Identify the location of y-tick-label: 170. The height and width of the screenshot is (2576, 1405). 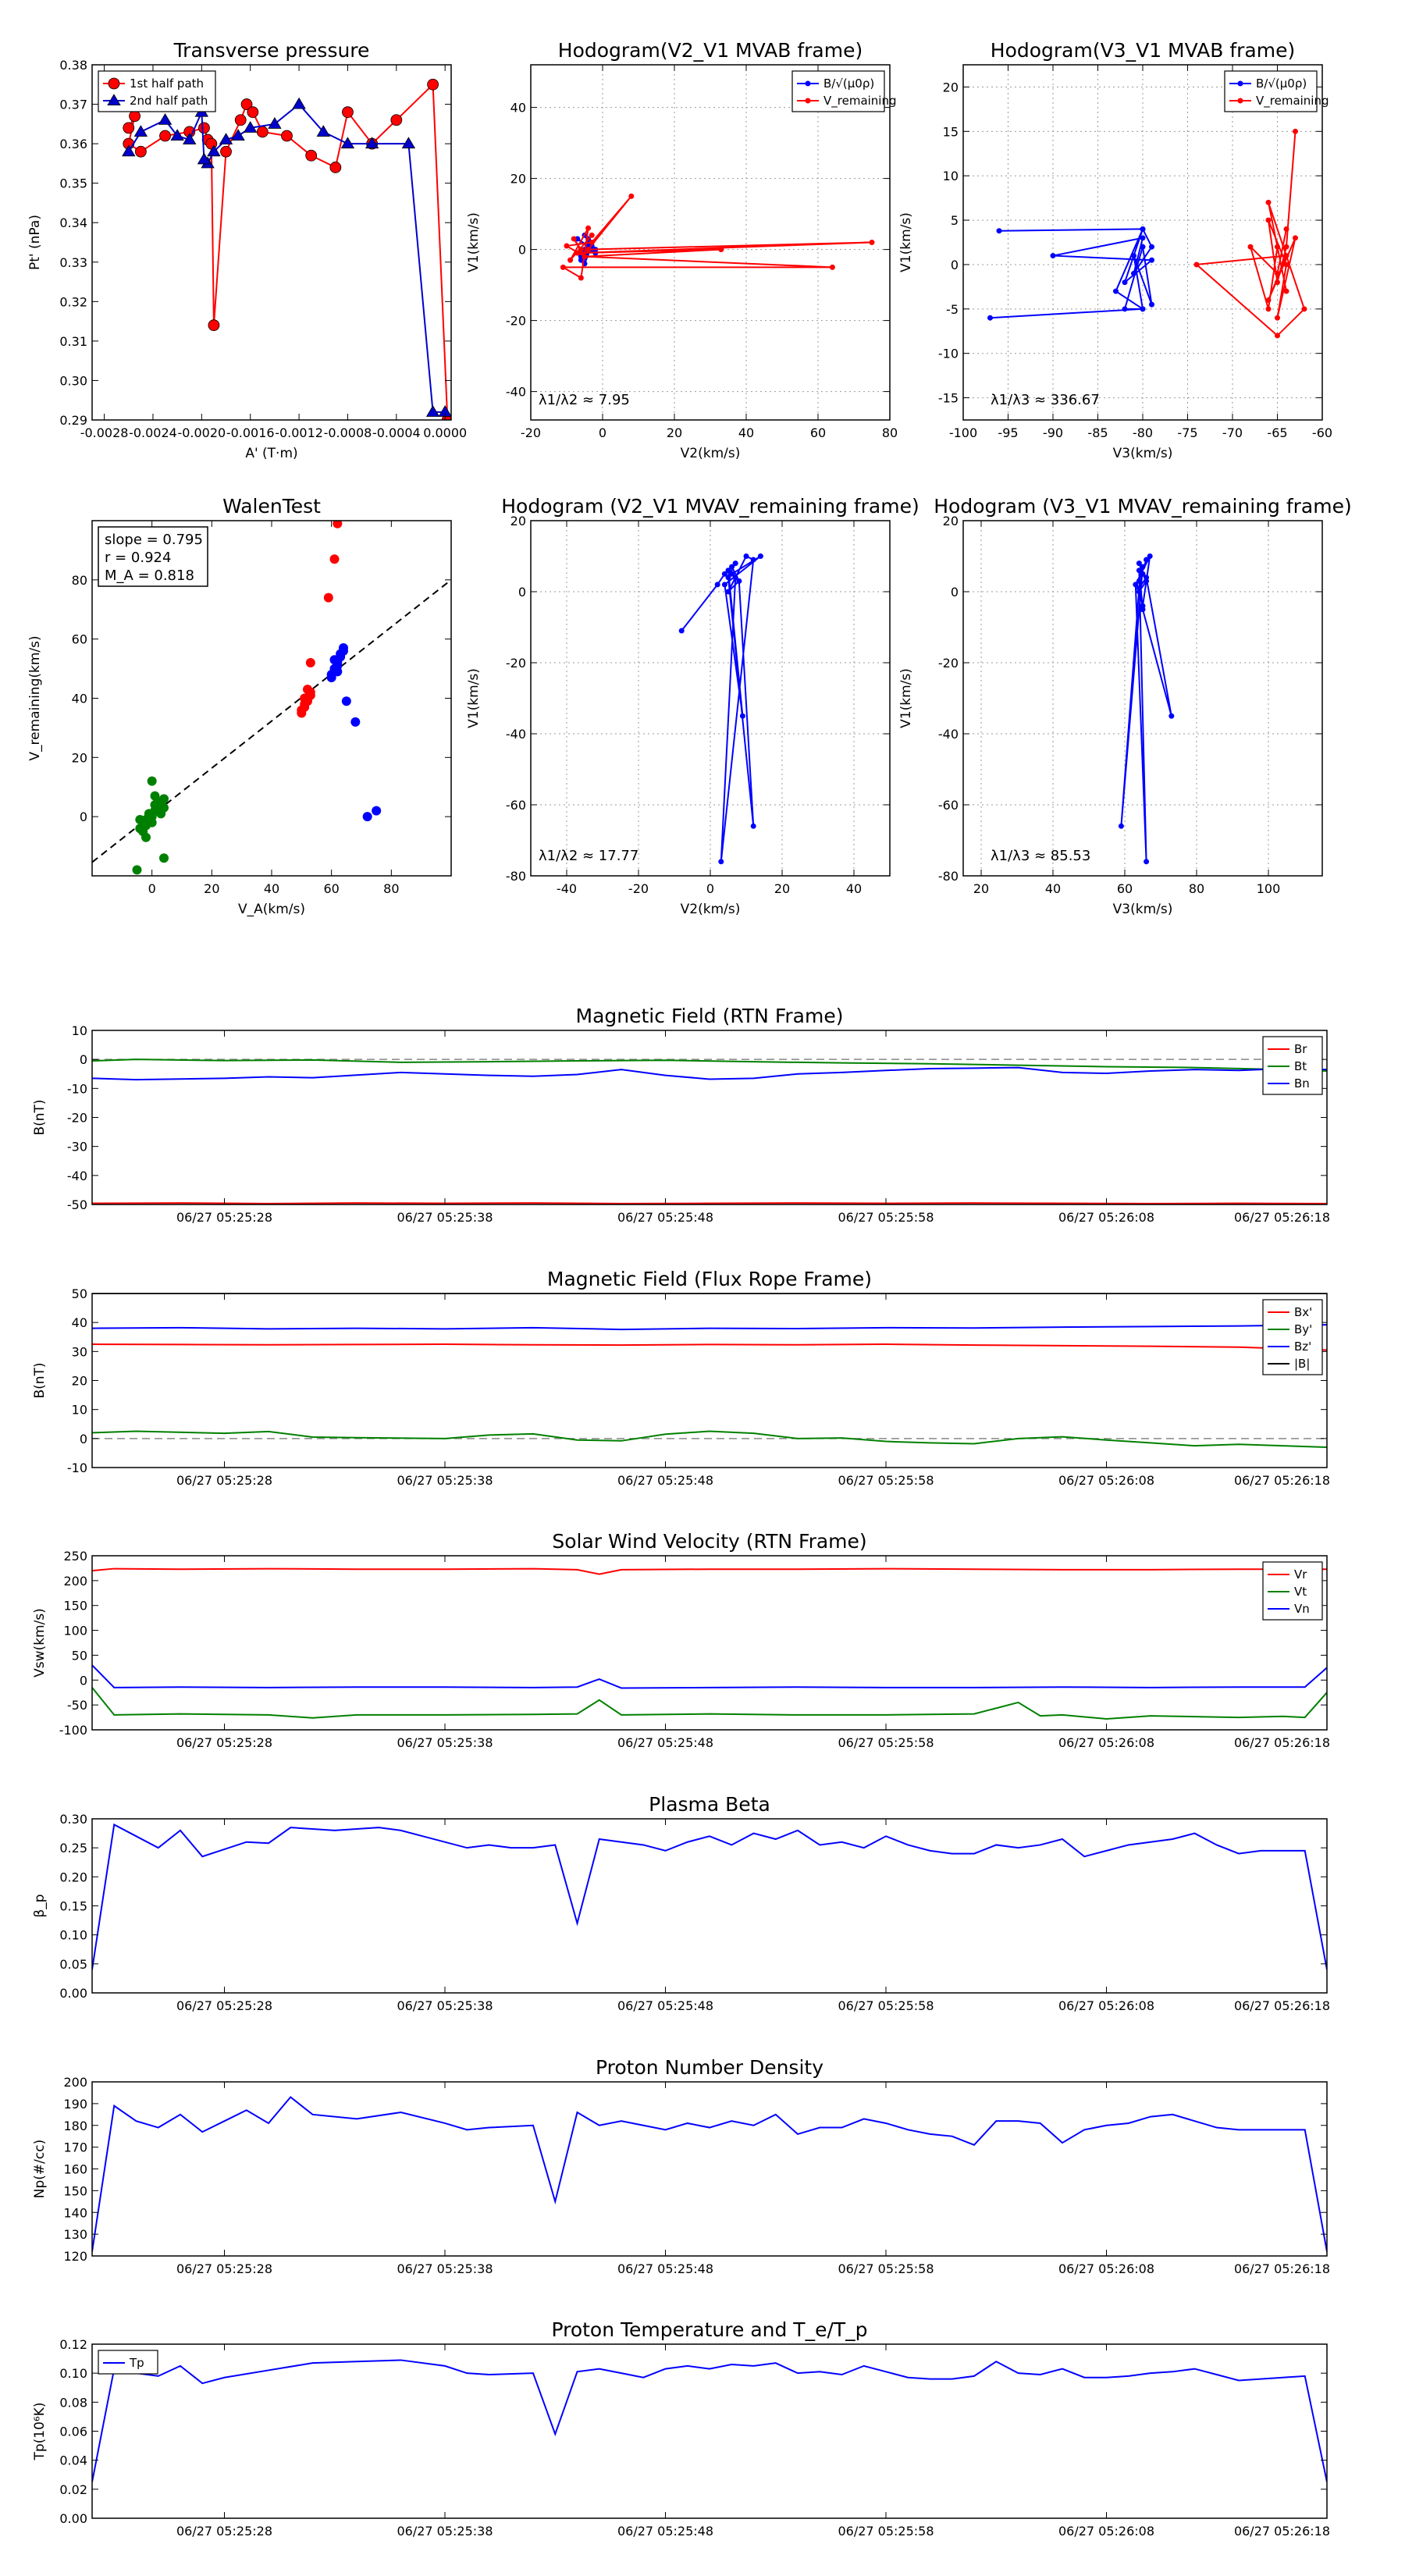
(75, 2147).